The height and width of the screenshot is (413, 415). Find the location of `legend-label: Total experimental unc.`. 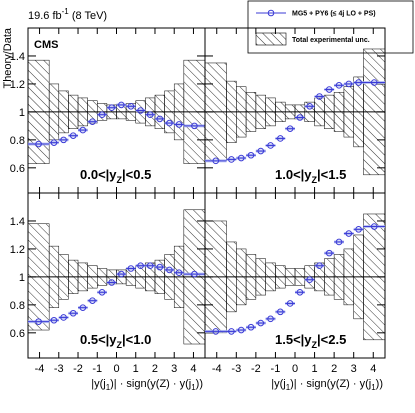

legend-label: Total experimental unc. is located at coordinates (331, 40).